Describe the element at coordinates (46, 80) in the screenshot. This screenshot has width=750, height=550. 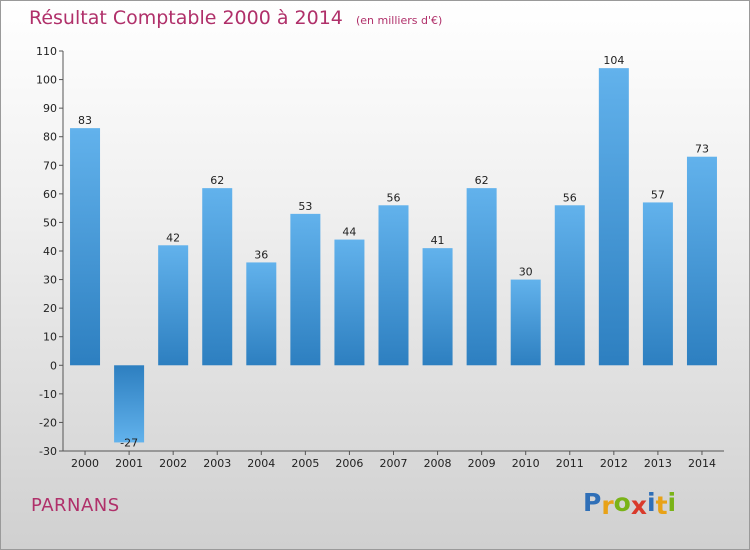
I see `y-tick-label: 100` at that location.